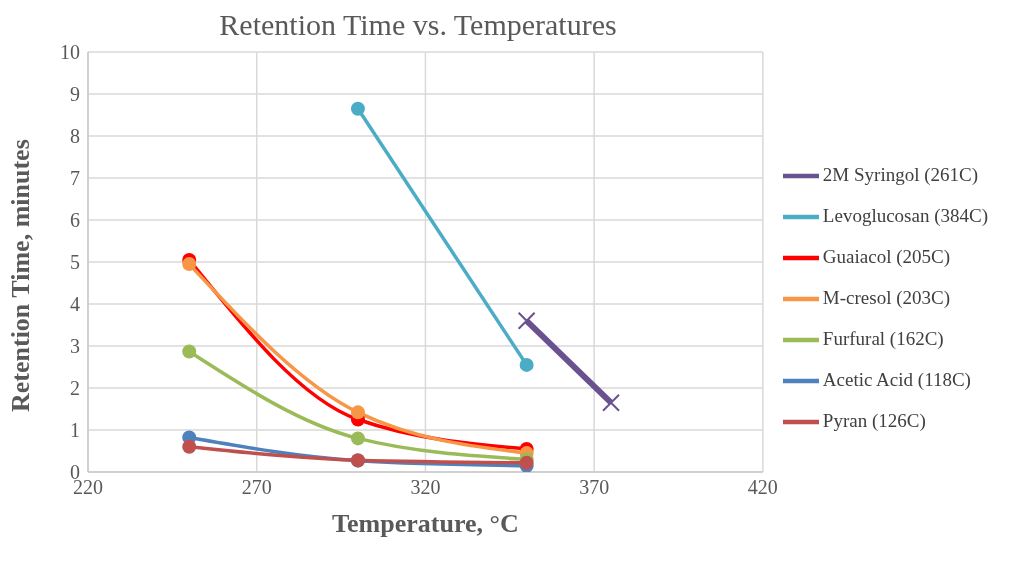  Describe the element at coordinates (21, 275) in the screenshot. I see `y-axis-title: Retention Time, minutes` at that location.